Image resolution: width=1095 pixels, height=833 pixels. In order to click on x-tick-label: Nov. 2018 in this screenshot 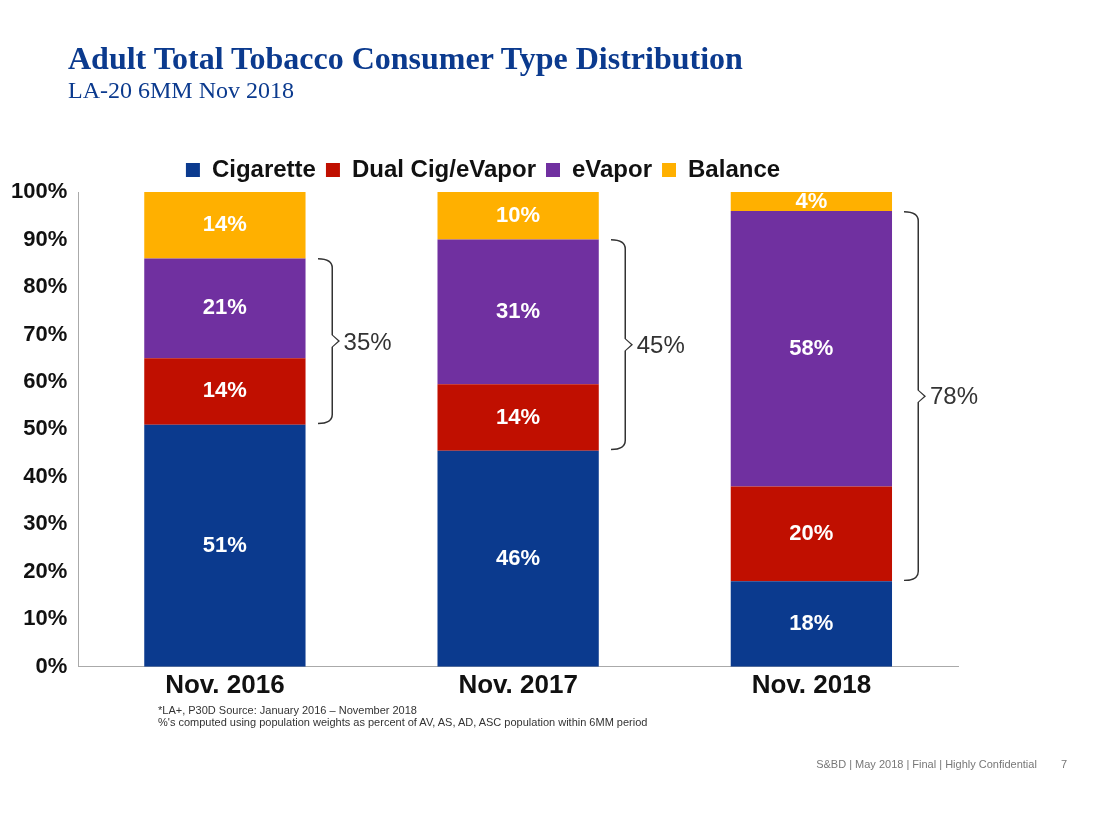, I will do `click(811, 683)`.